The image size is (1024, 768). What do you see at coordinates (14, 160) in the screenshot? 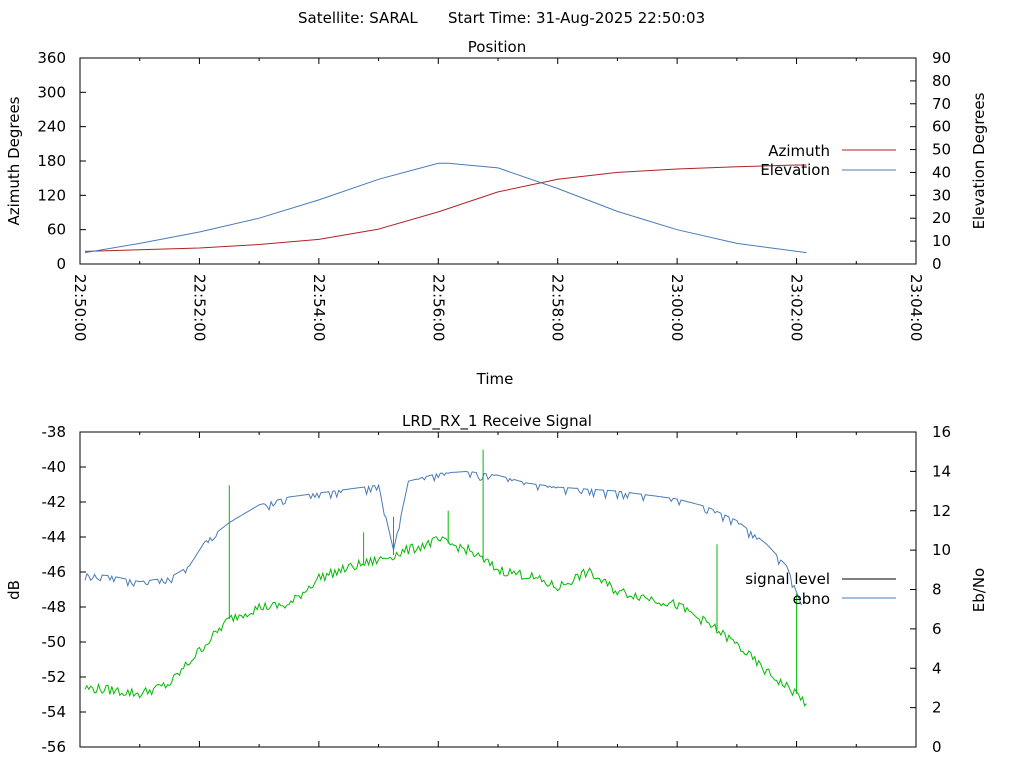
I see `position-left-axis-title: Azimuth Degrees` at bounding box center [14, 160].